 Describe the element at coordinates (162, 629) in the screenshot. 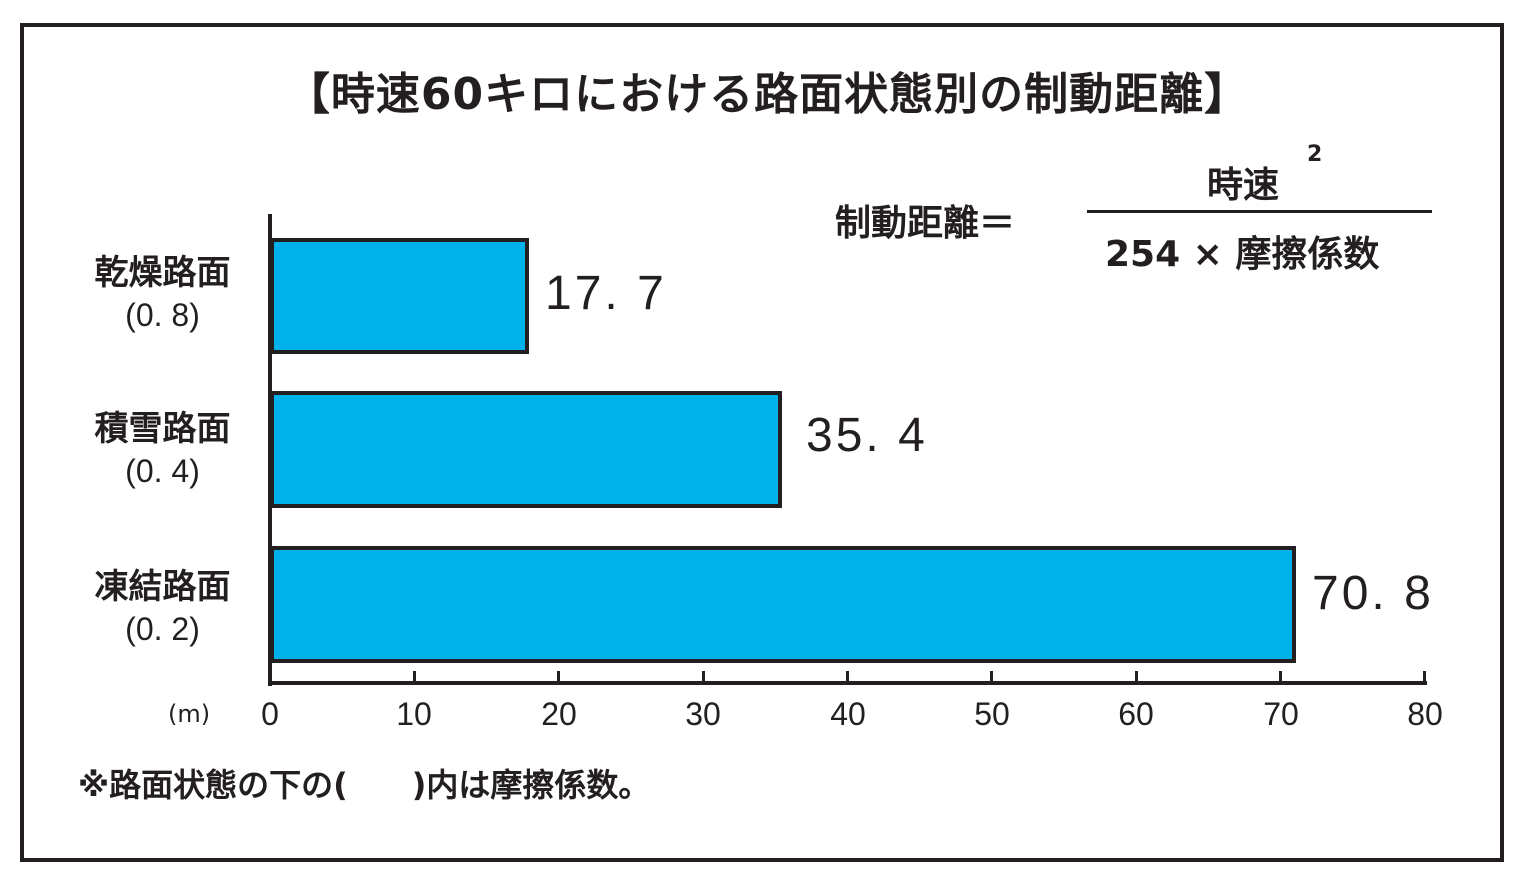

I see `category-coefficient: (0. 2)` at that location.